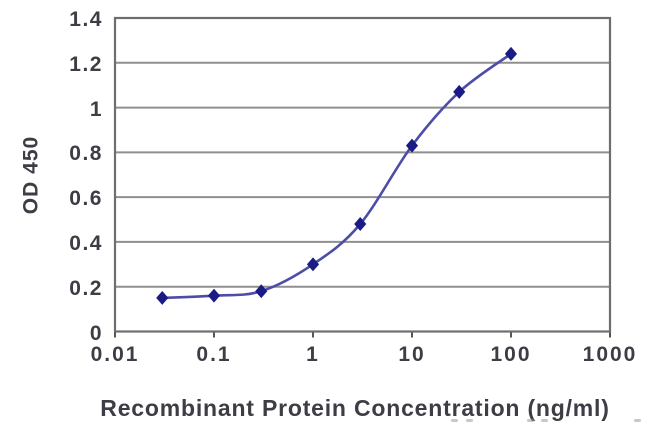 The width and height of the screenshot is (650, 433). I want to click on x-tick-label: 1000, so click(610, 354).